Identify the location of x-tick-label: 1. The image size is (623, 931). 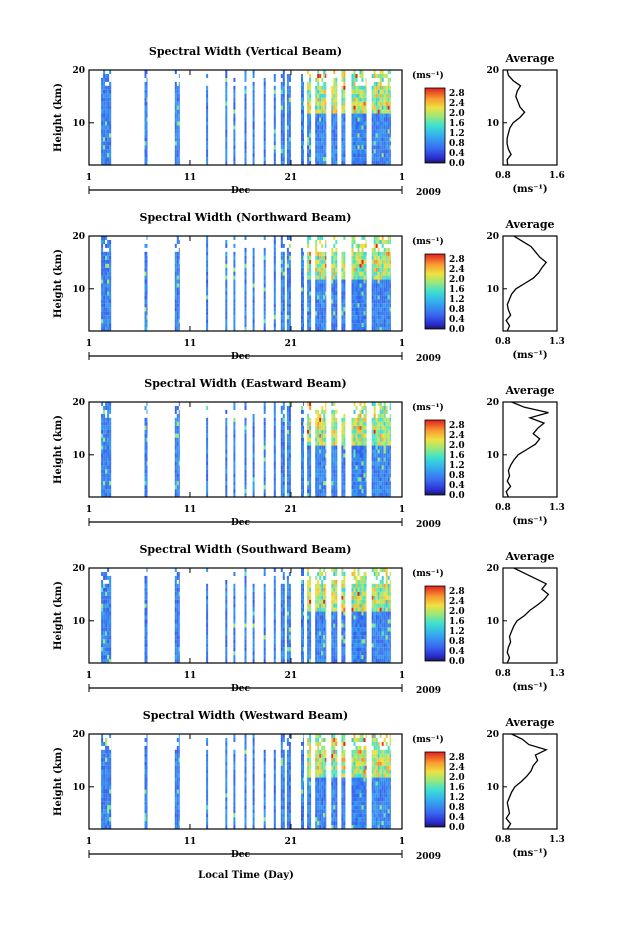
(89, 178).